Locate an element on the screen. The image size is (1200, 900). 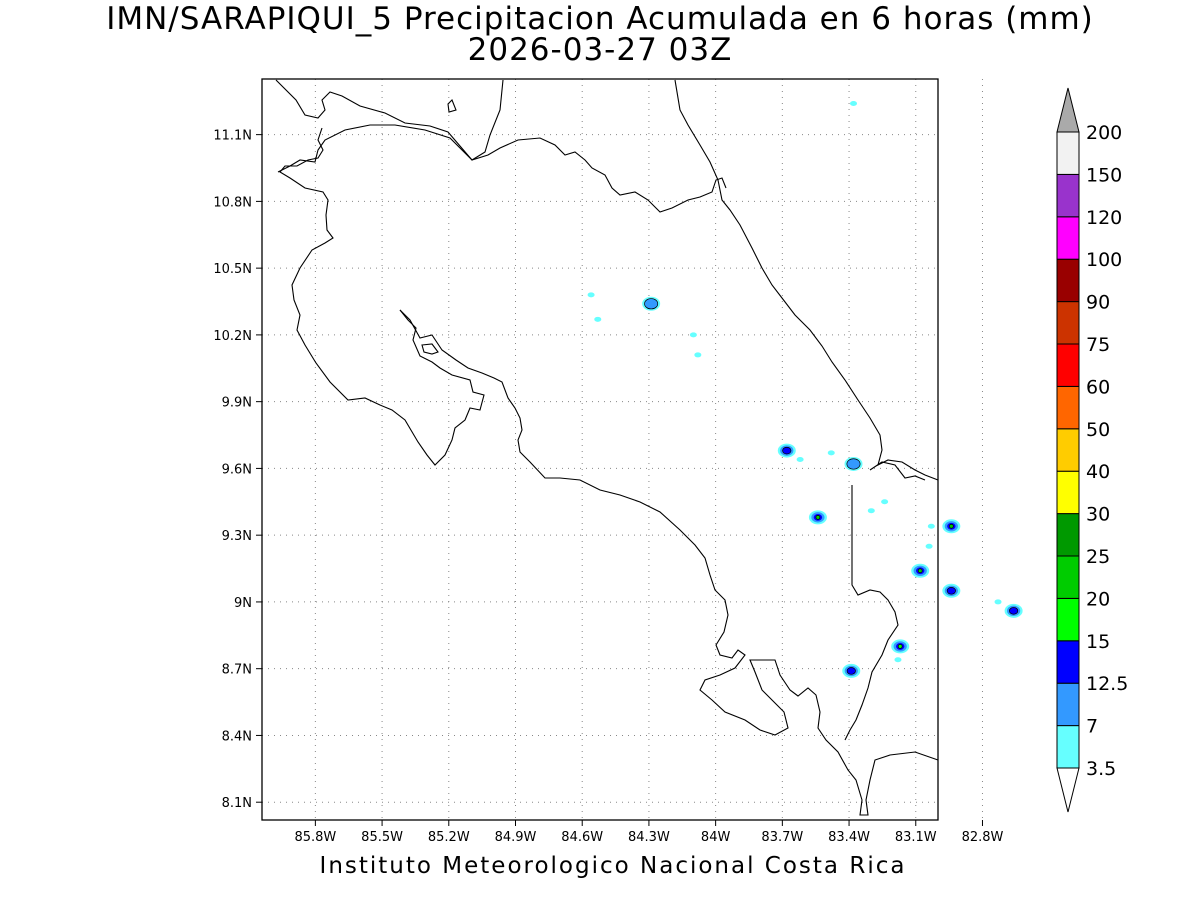
y-tick-label: 10.5N is located at coordinates (232, 269).